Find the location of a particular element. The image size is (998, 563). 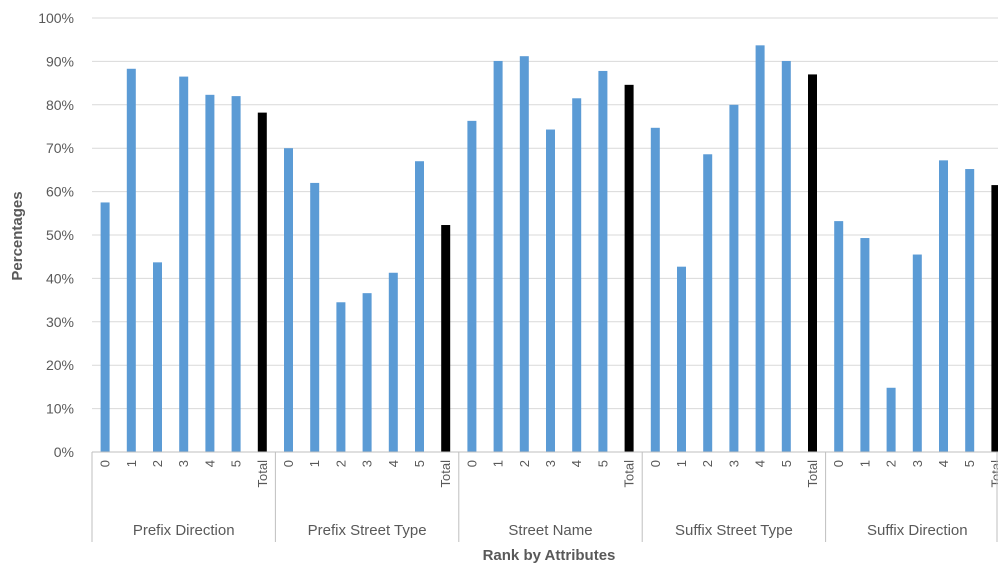

y-tick-label: 20% is located at coordinates (60, 365).